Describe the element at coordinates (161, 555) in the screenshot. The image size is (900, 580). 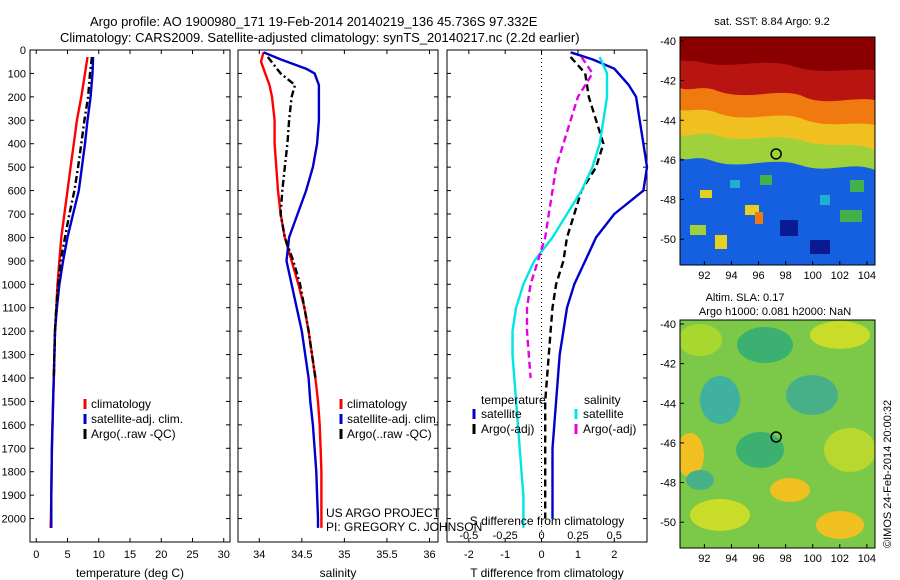
I see `x-tick-label: 20` at that location.